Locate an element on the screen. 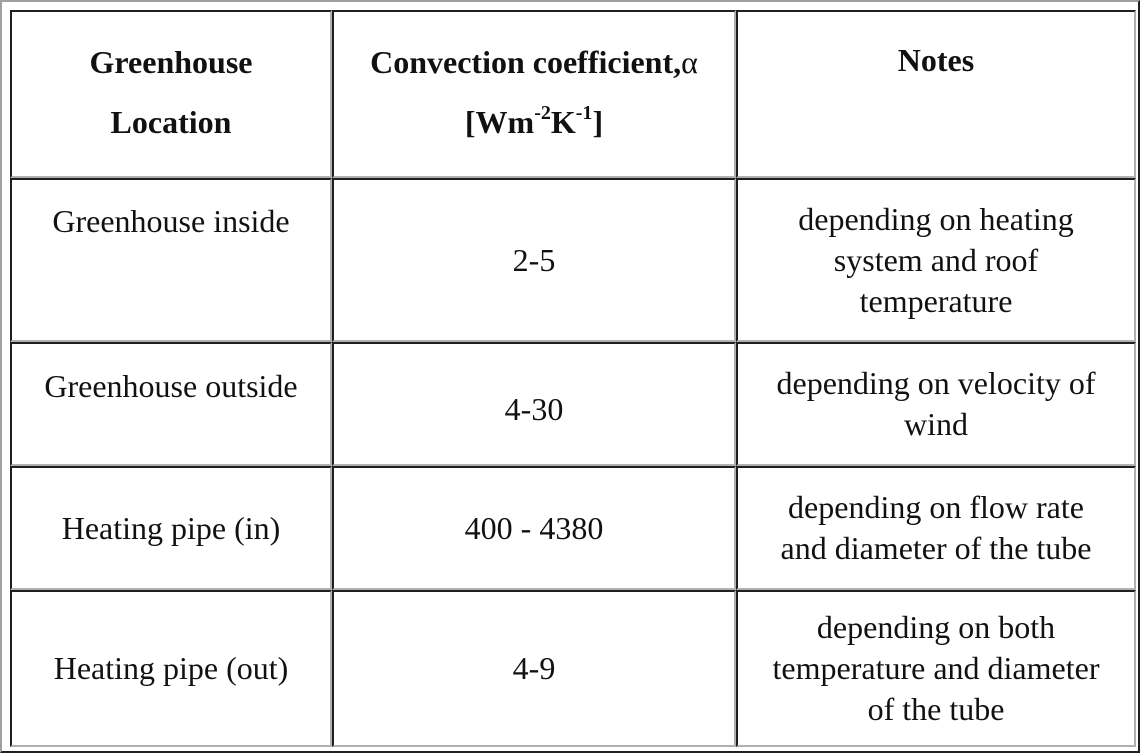 The image size is (1140, 753). row2-location: Greenhouse outside is located at coordinates (171, 404).